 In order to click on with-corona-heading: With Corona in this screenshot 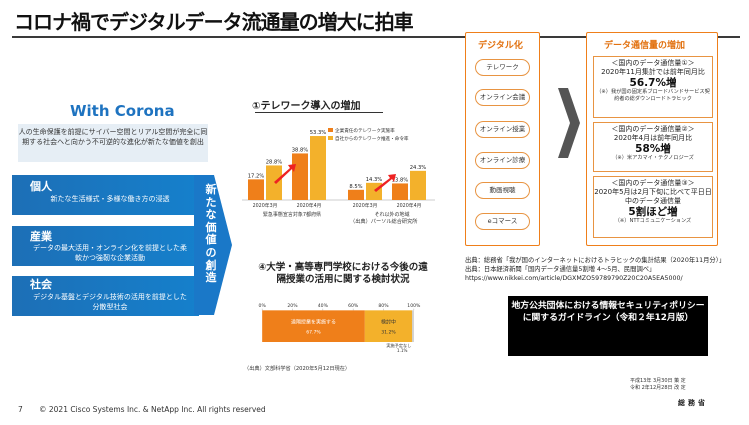, I will do `click(122, 111)`.